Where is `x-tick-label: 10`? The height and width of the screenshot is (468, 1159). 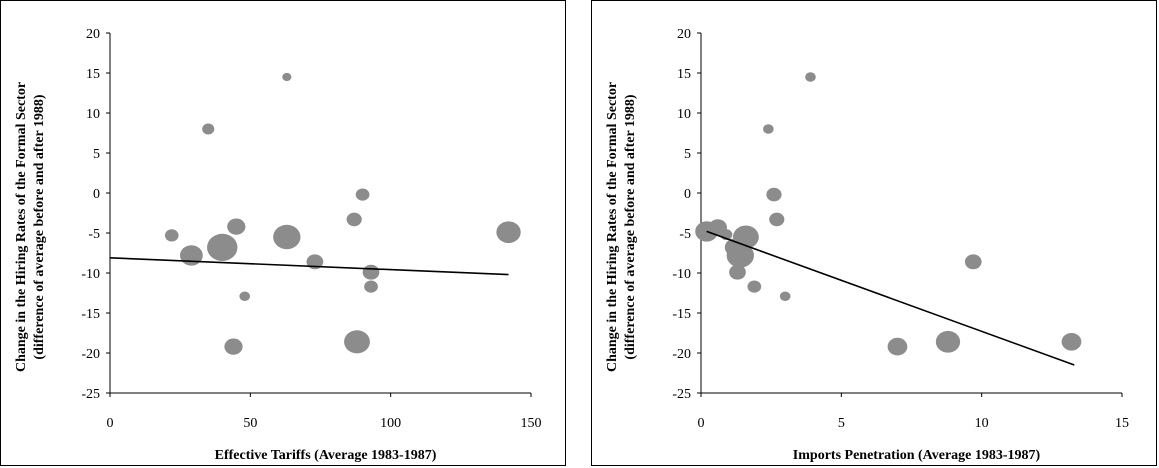 x-tick-label: 10 is located at coordinates (982, 423).